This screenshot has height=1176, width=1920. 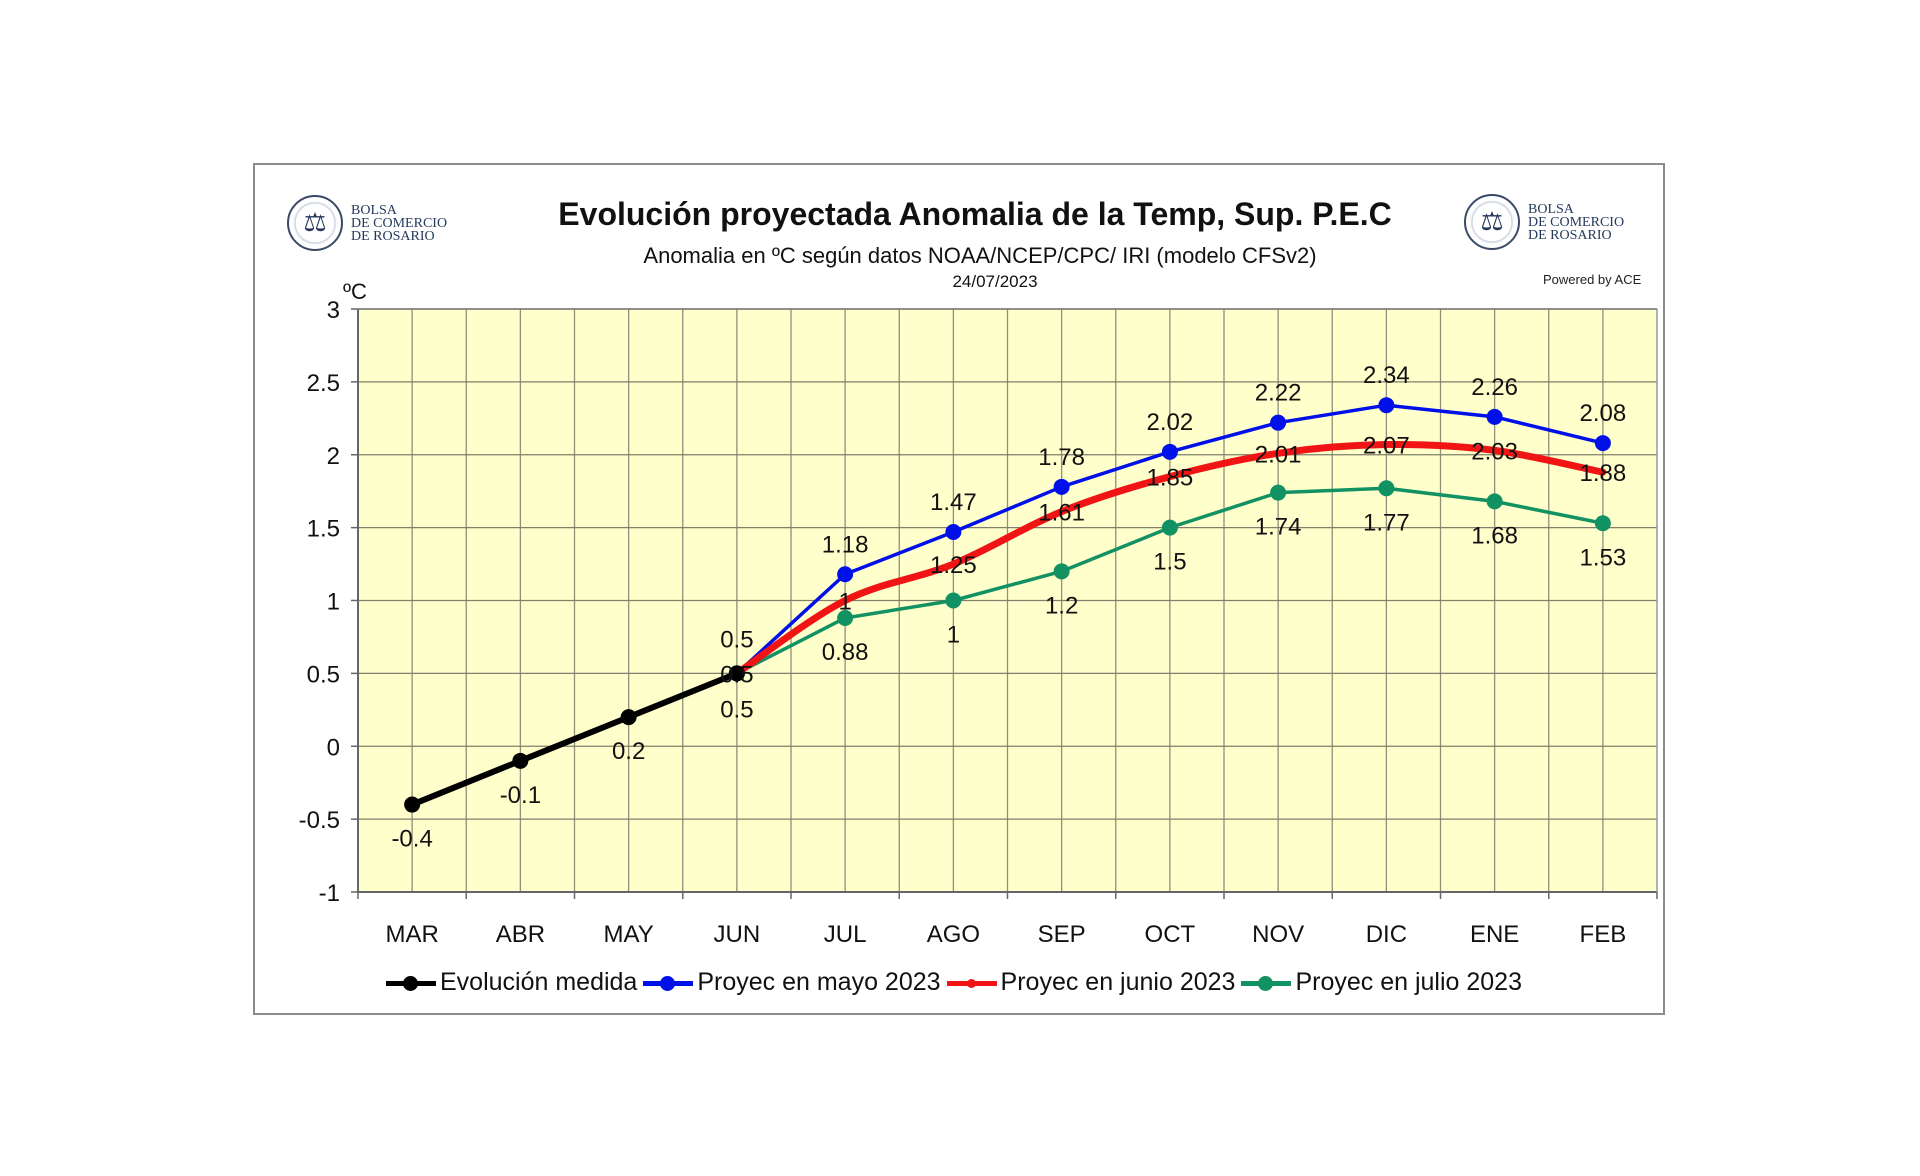 What do you see at coordinates (539, 982) in the screenshot?
I see `legend-label: Evolución medida` at bounding box center [539, 982].